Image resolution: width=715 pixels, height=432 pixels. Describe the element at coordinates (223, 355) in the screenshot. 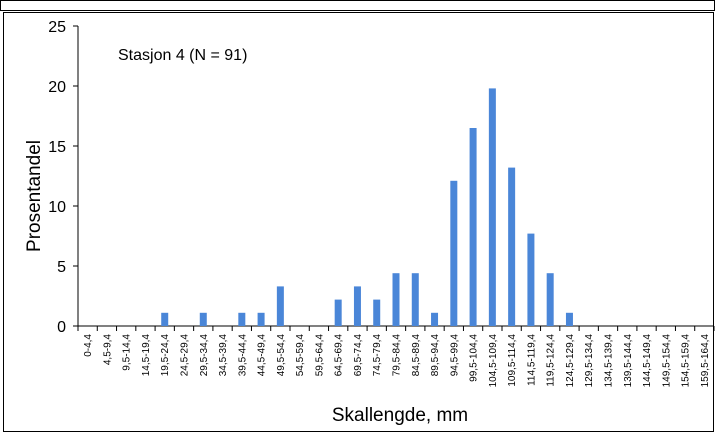

I see `x-tick-label: 34,5-39,4` at that location.